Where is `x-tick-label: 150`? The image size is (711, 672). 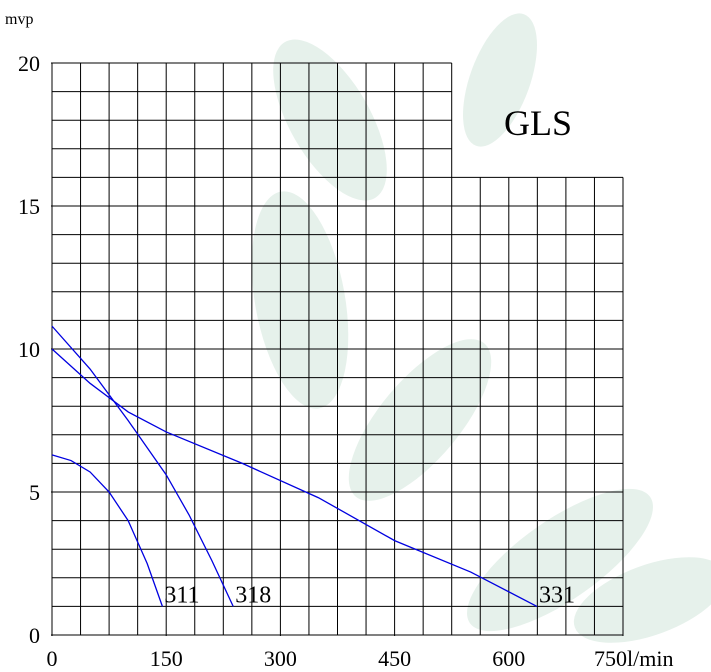 x-tick-label: 150 is located at coordinates (166, 658).